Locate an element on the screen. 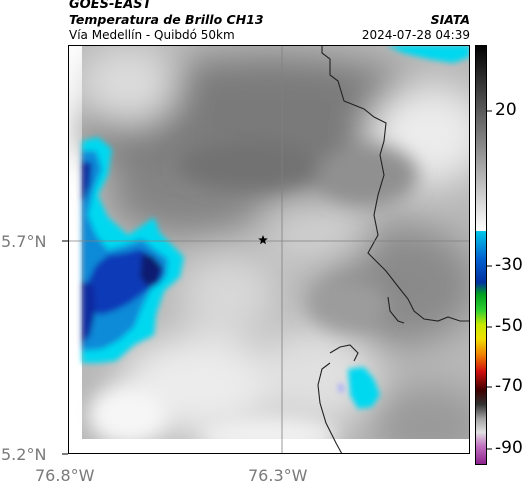 The image size is (526, 491). region-label: Vía Medellín - Quibdó 50km is located at coordinates (152, 35).